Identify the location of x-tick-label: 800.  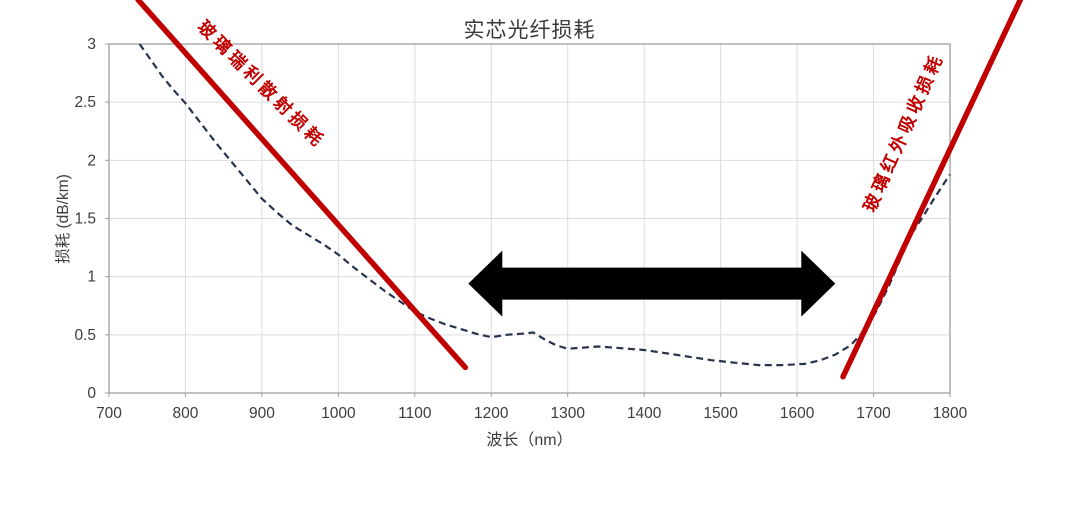
(186, 413).